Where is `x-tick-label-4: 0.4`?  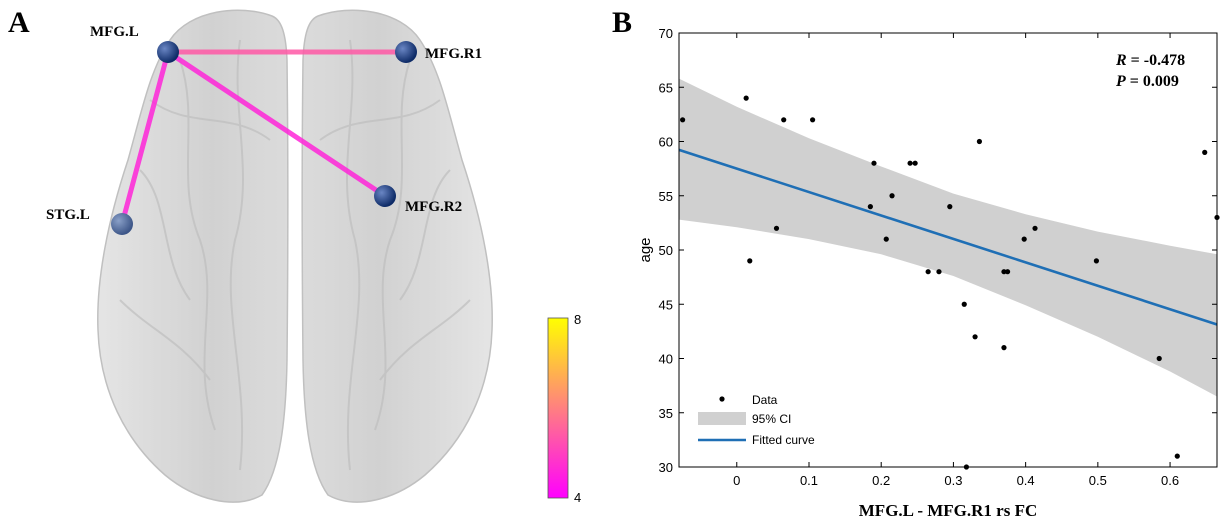
x-tick-label-4: 0.4 is located at coordinates (1026, 480).